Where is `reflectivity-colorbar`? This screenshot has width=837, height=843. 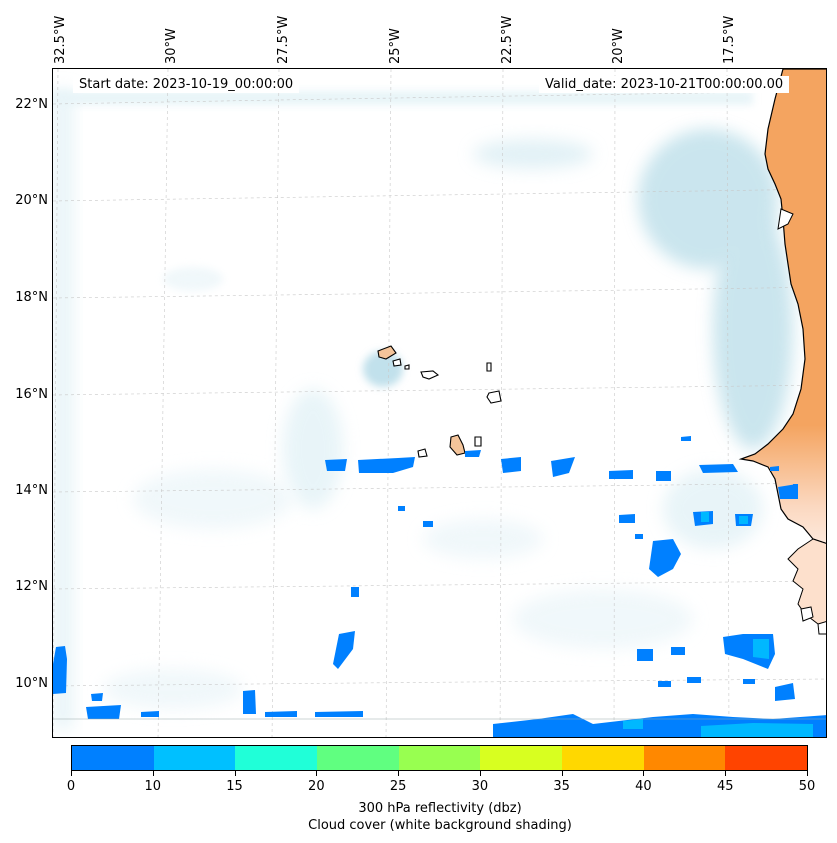
reflectivity-colorbar is located at coordinates (439, 758).